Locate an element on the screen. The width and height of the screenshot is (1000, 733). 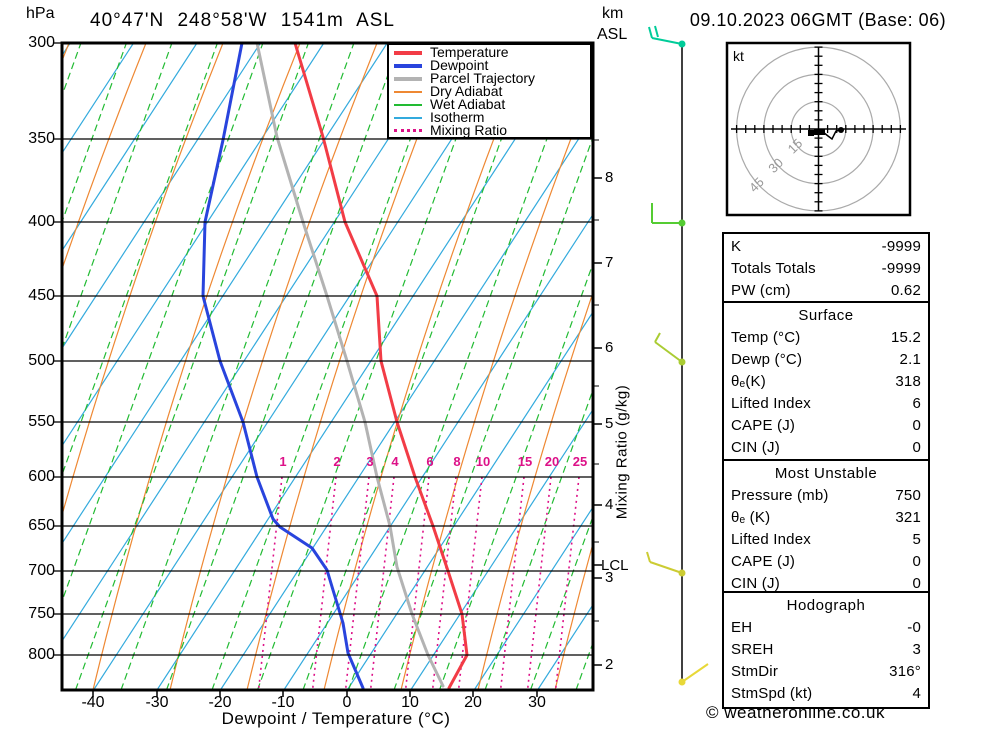
indices-row-label: CIN (J) is located at coordinates (755, 583).